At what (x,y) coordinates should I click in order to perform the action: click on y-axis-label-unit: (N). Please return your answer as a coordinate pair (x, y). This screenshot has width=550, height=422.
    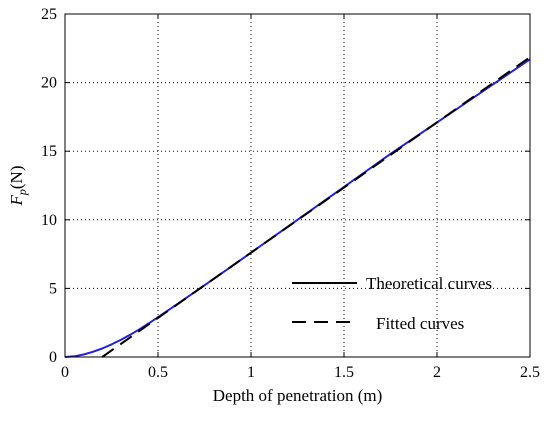
    Looking at the image, I should click on (16, 178).